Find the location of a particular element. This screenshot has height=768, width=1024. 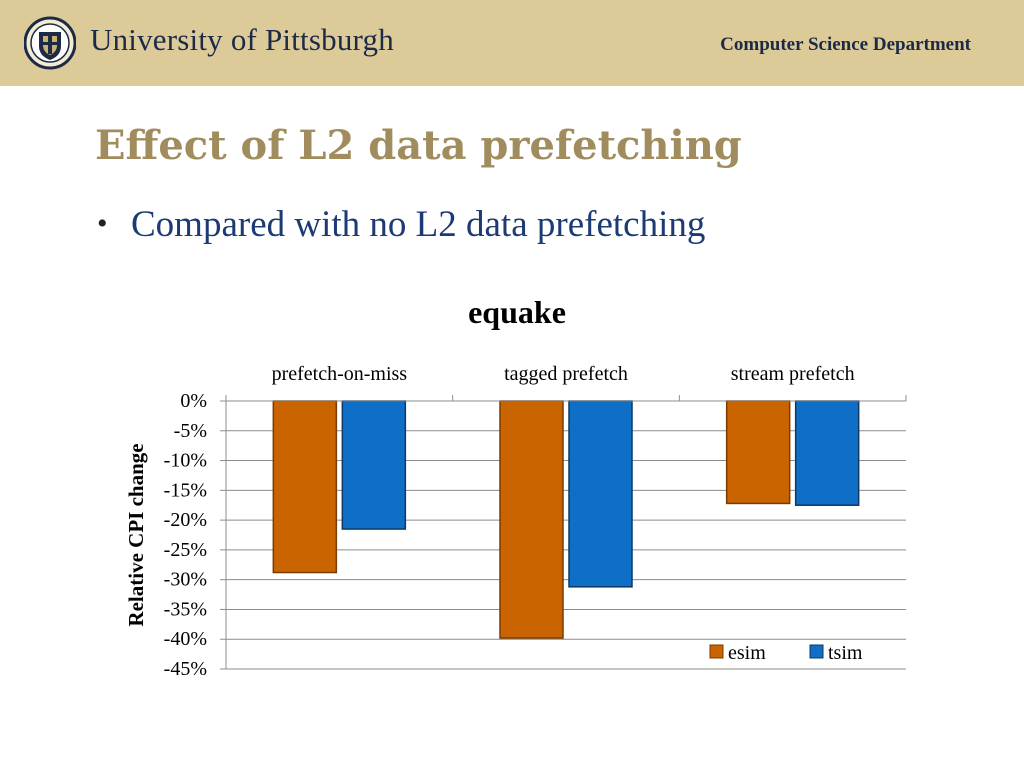

legend-label-esim: esim is located at coordinates (747, 653).